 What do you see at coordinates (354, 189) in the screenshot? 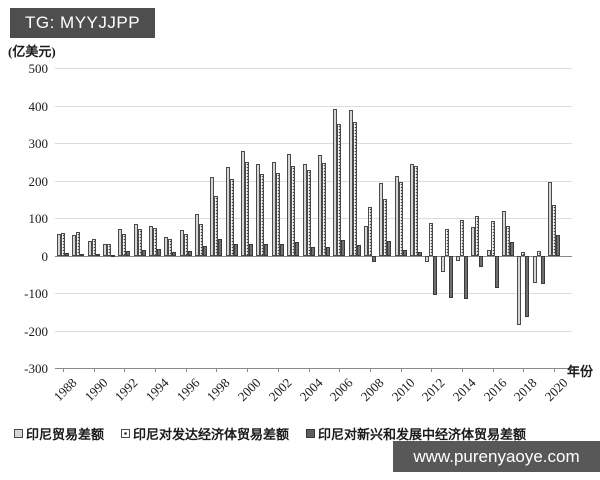
I see `bar-2007-series2` at bounding box center [354, 189].